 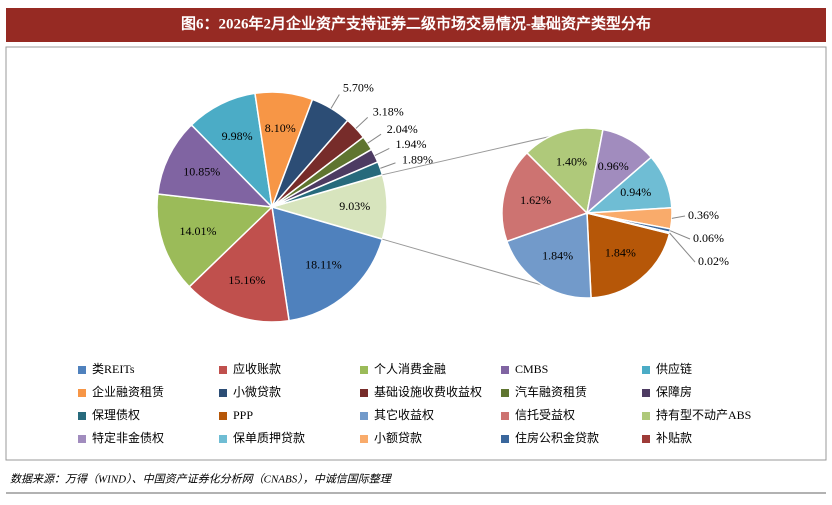 What do you see at coordinates (201, 171) in the screenshot?
I see `data-label: 10.85%` at bounding box center [201, 171].